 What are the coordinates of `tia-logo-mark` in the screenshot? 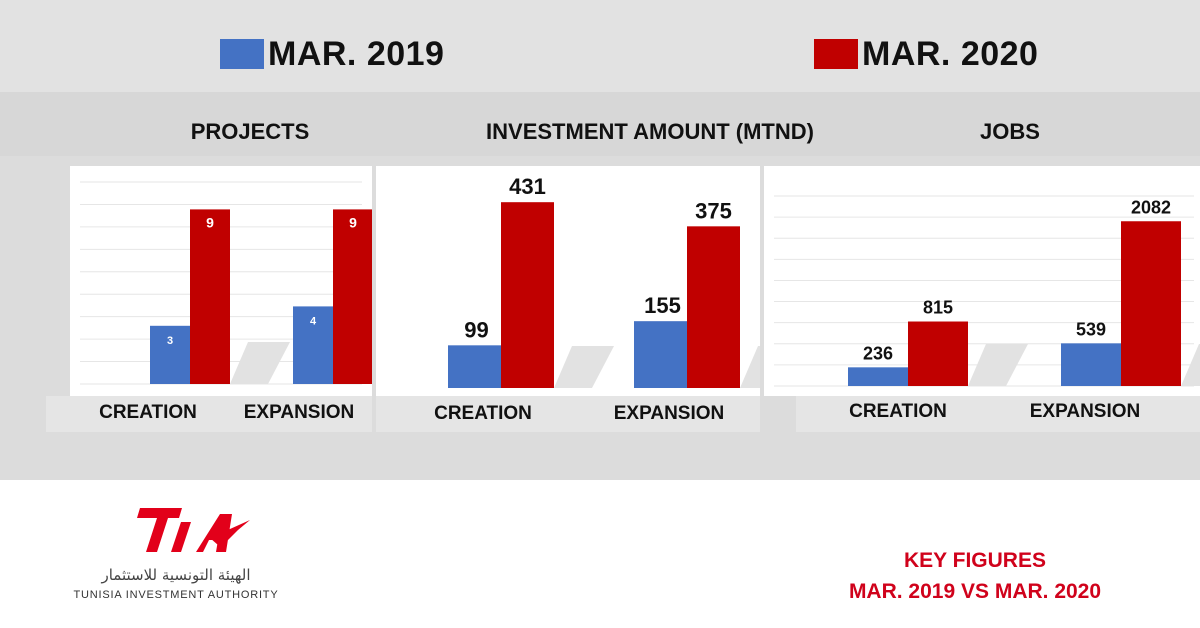 It's located at (193, 530).